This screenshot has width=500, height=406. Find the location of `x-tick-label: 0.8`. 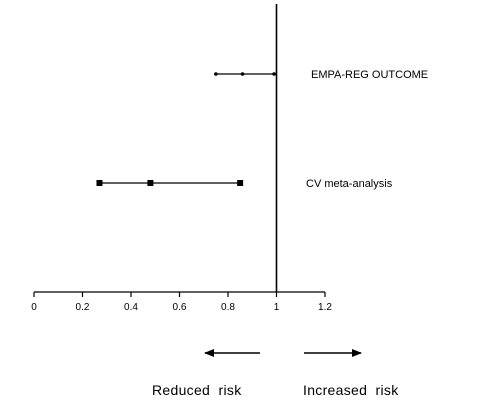

x-tick-label: 0.8 is located at coordinates (228, 307).